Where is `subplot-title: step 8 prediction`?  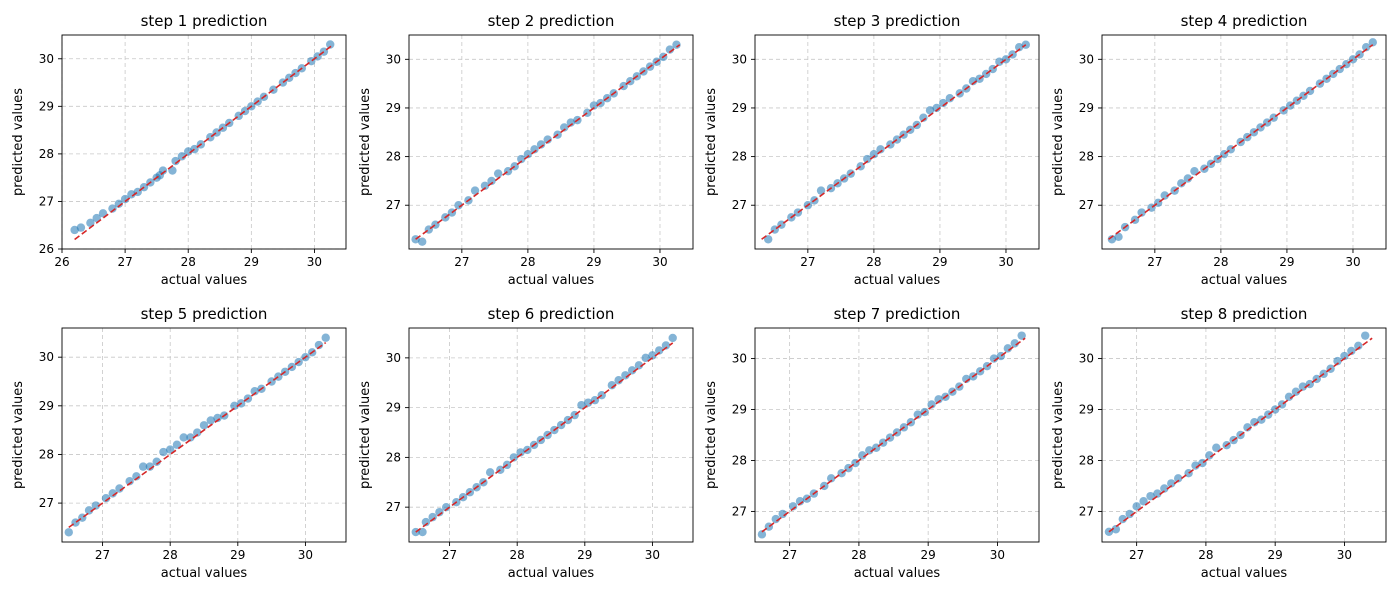
subplot-title: step 8 prediction is located at coordinates (1244, 314).